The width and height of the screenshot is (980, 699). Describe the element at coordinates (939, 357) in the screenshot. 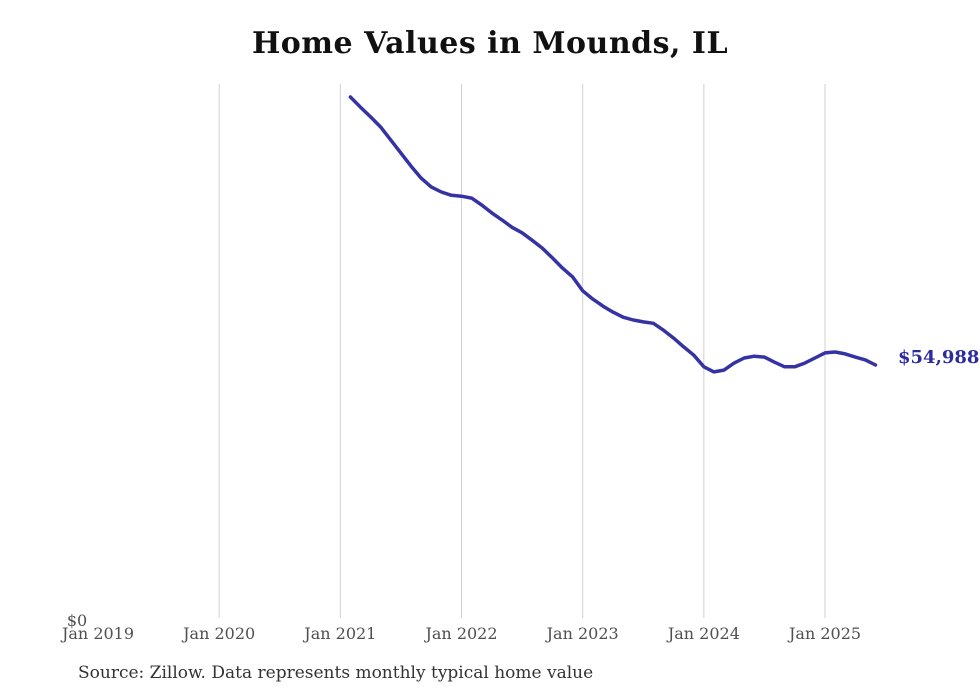

I see `end-value-label: $54,988` at that location.